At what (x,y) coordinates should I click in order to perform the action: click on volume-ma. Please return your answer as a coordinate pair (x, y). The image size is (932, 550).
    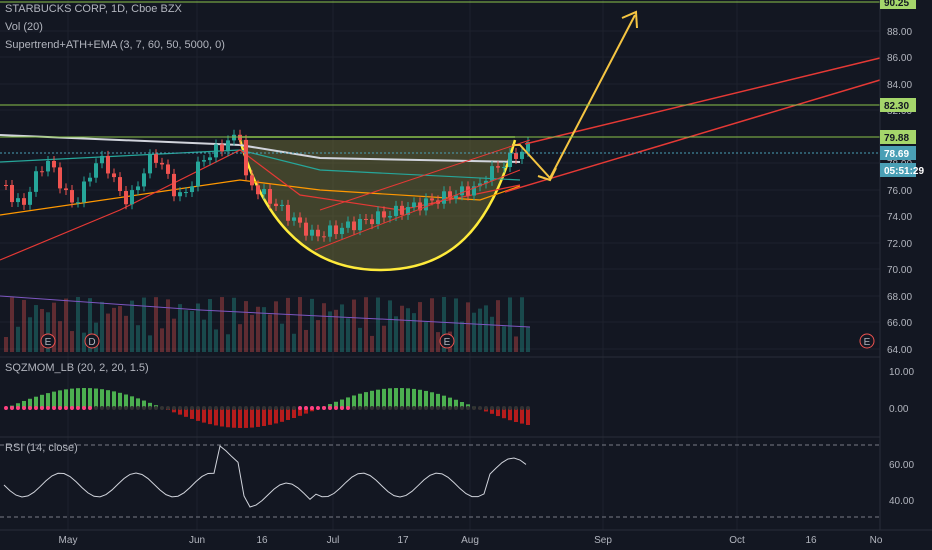
    Looking at the image, I should click on (265, 311).